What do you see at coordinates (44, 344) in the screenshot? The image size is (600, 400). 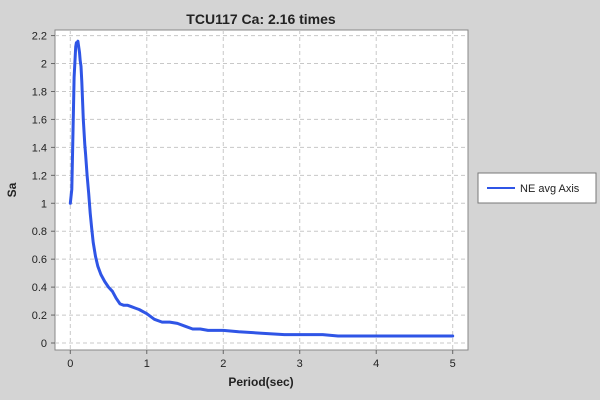 I see `y-tick-label: 0` at bounding box center [44, 344].